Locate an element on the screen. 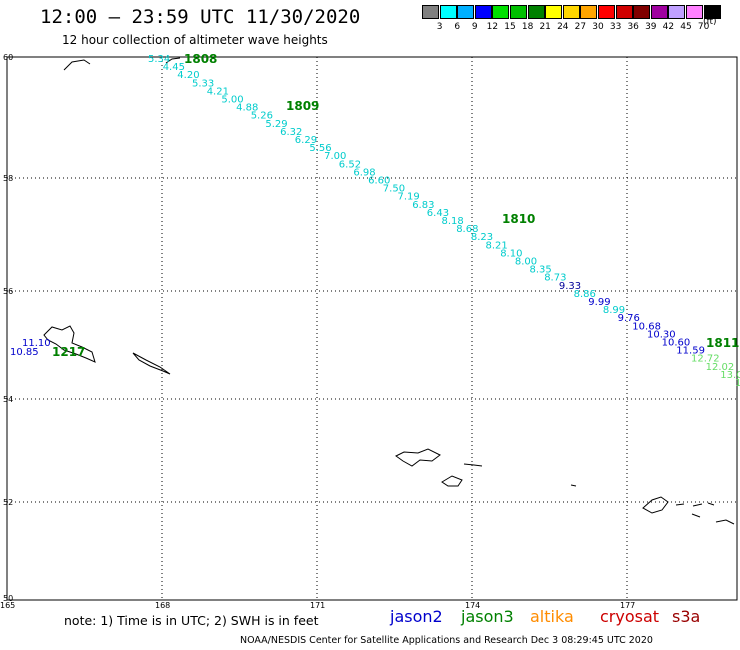  wave-height-label: 10.68 is located at coordinates (646, 326).